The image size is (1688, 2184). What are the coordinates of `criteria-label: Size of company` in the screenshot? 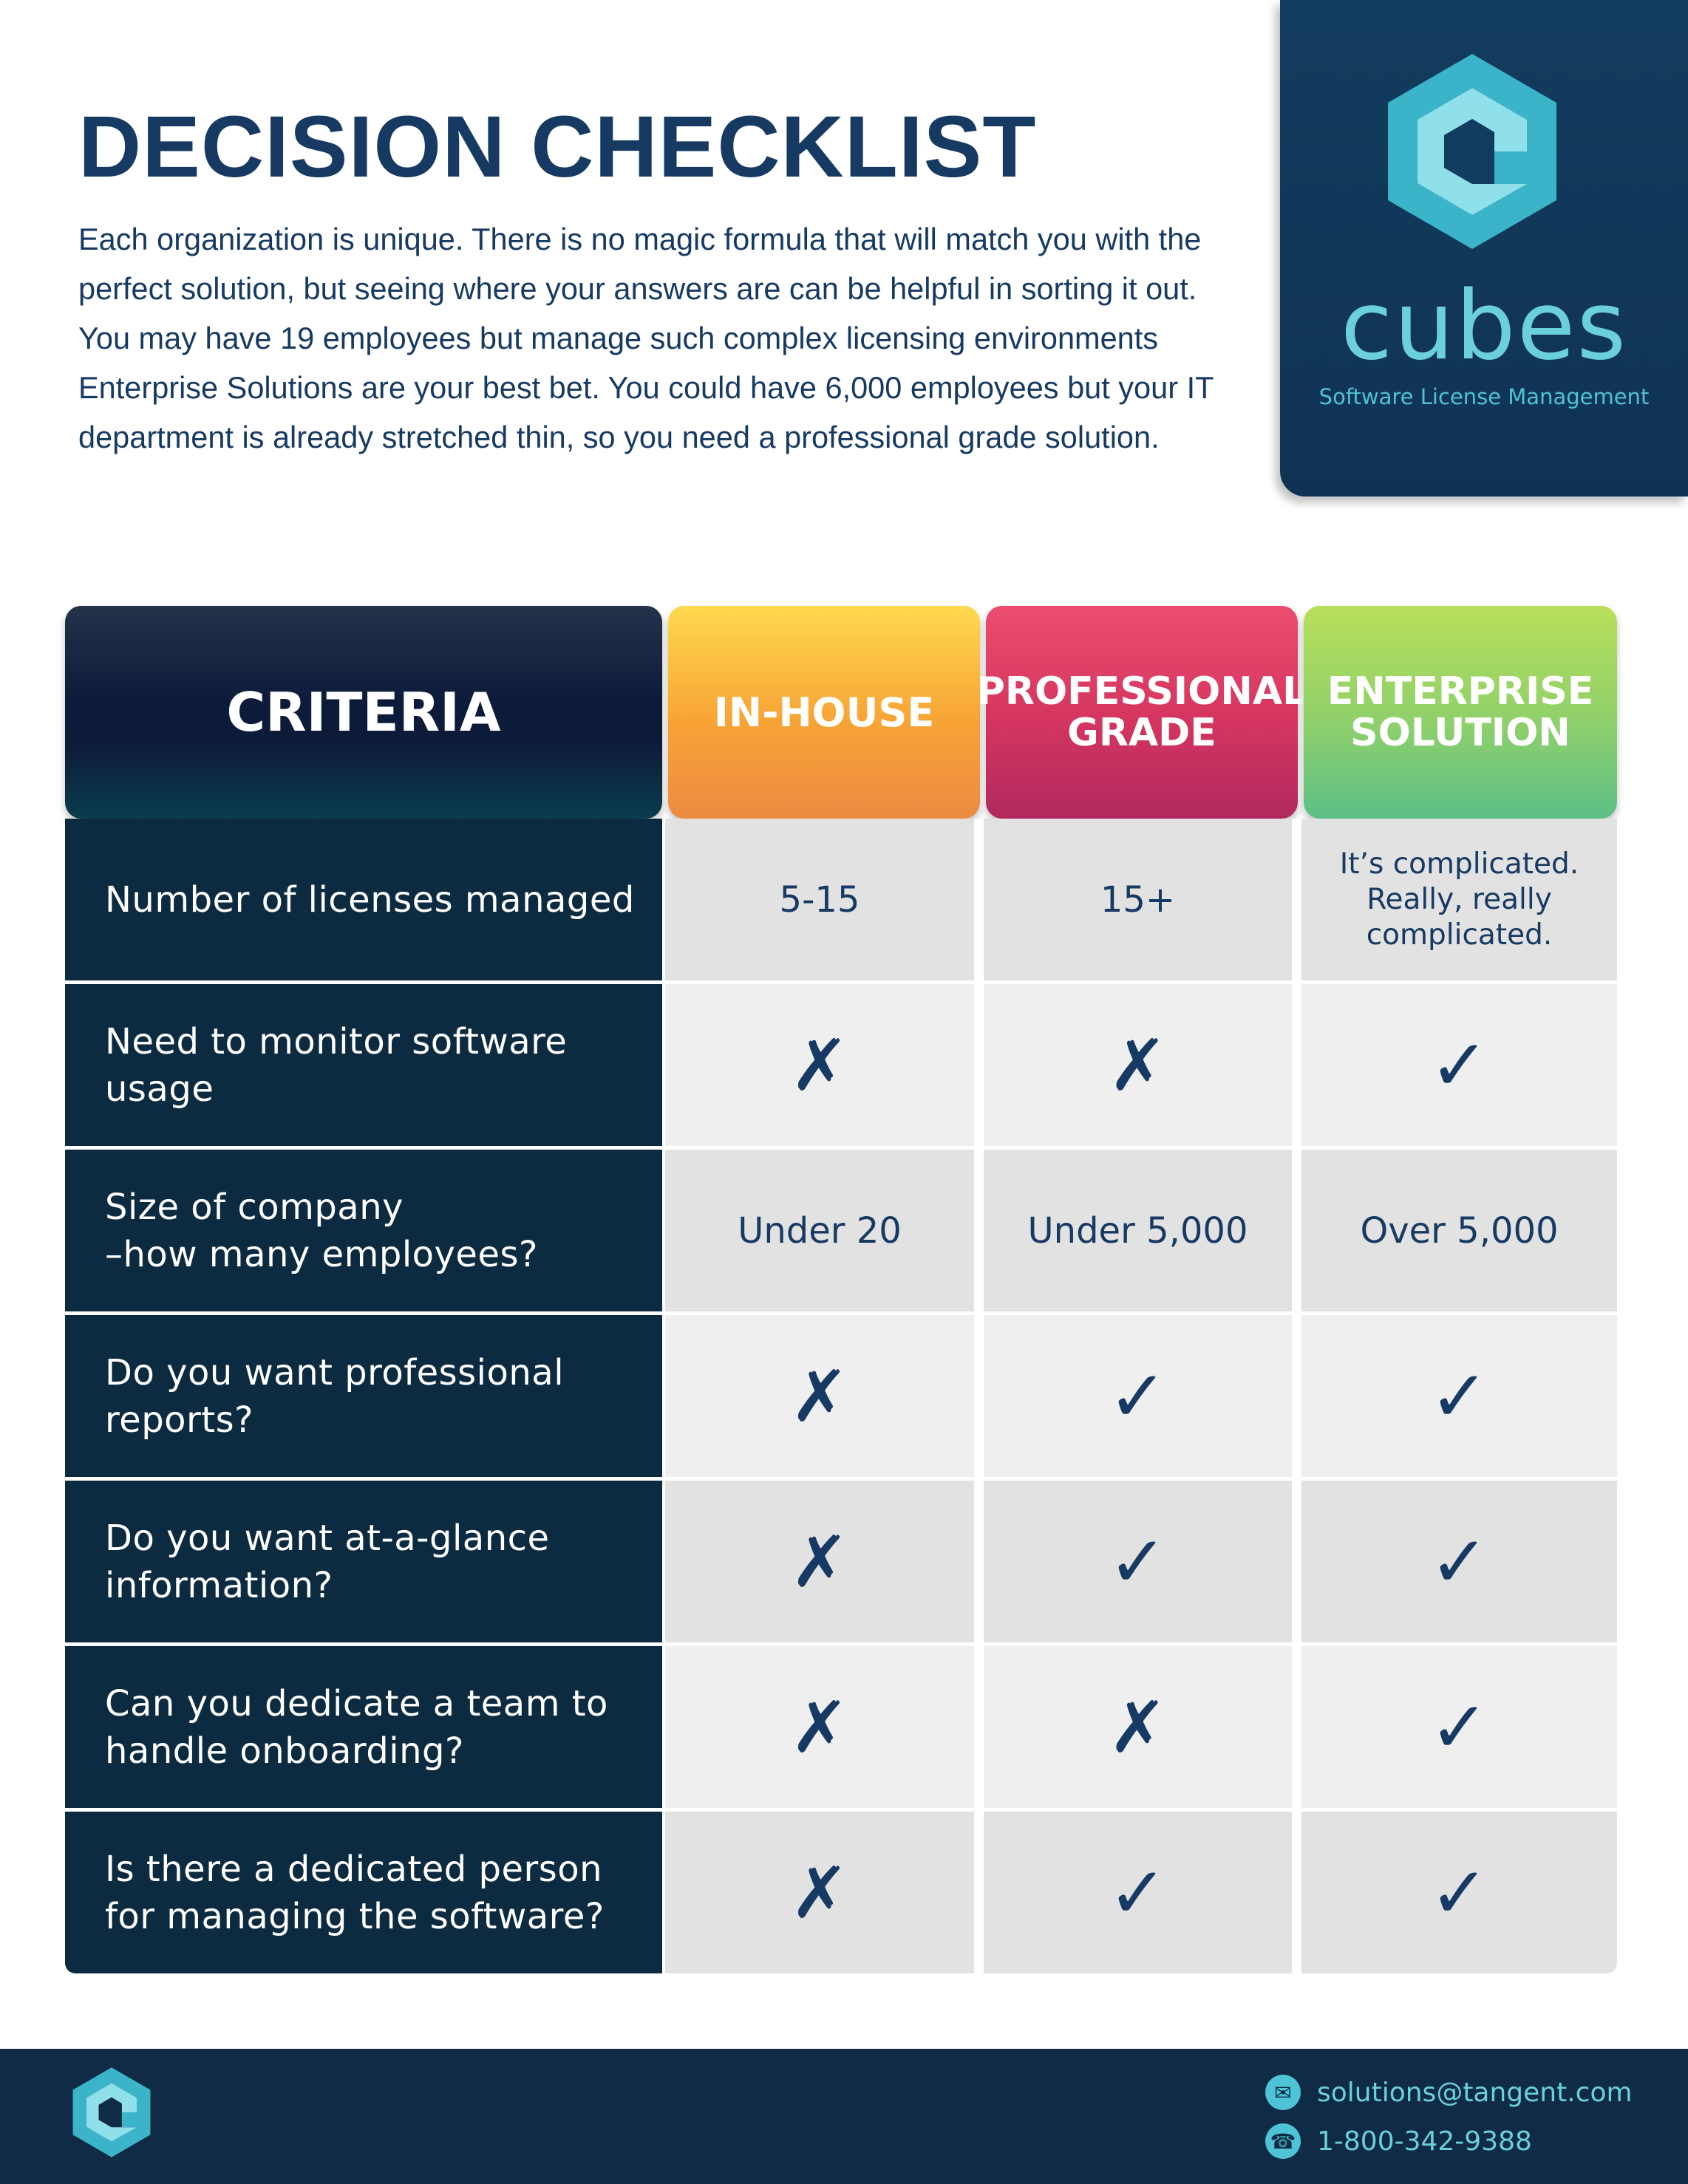 It's located at (254, 1207).